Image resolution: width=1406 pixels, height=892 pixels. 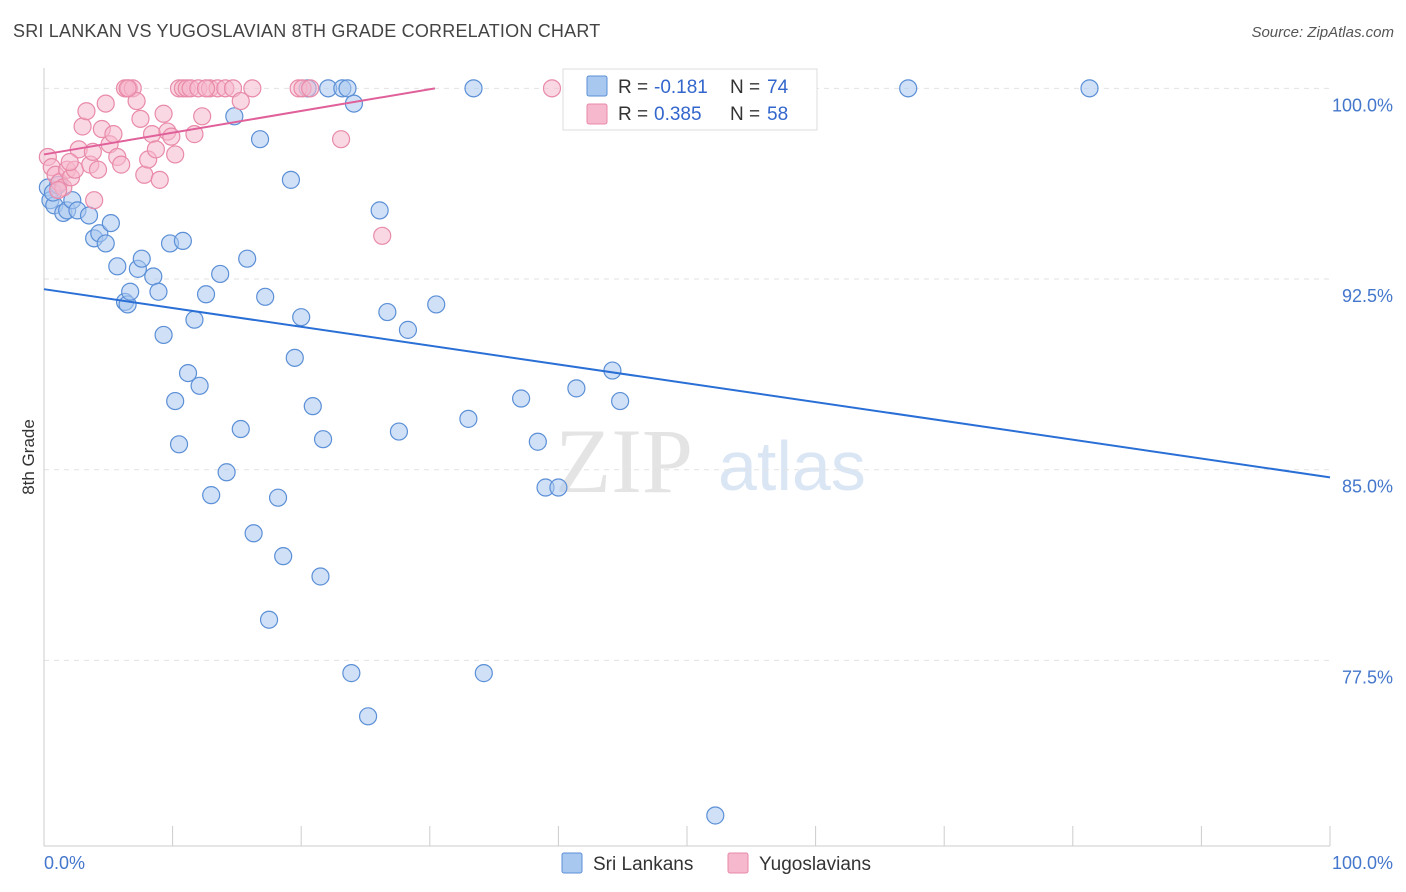 I want to click on y-tick-label-0: 100.0%, so click(x=1362, y=105).